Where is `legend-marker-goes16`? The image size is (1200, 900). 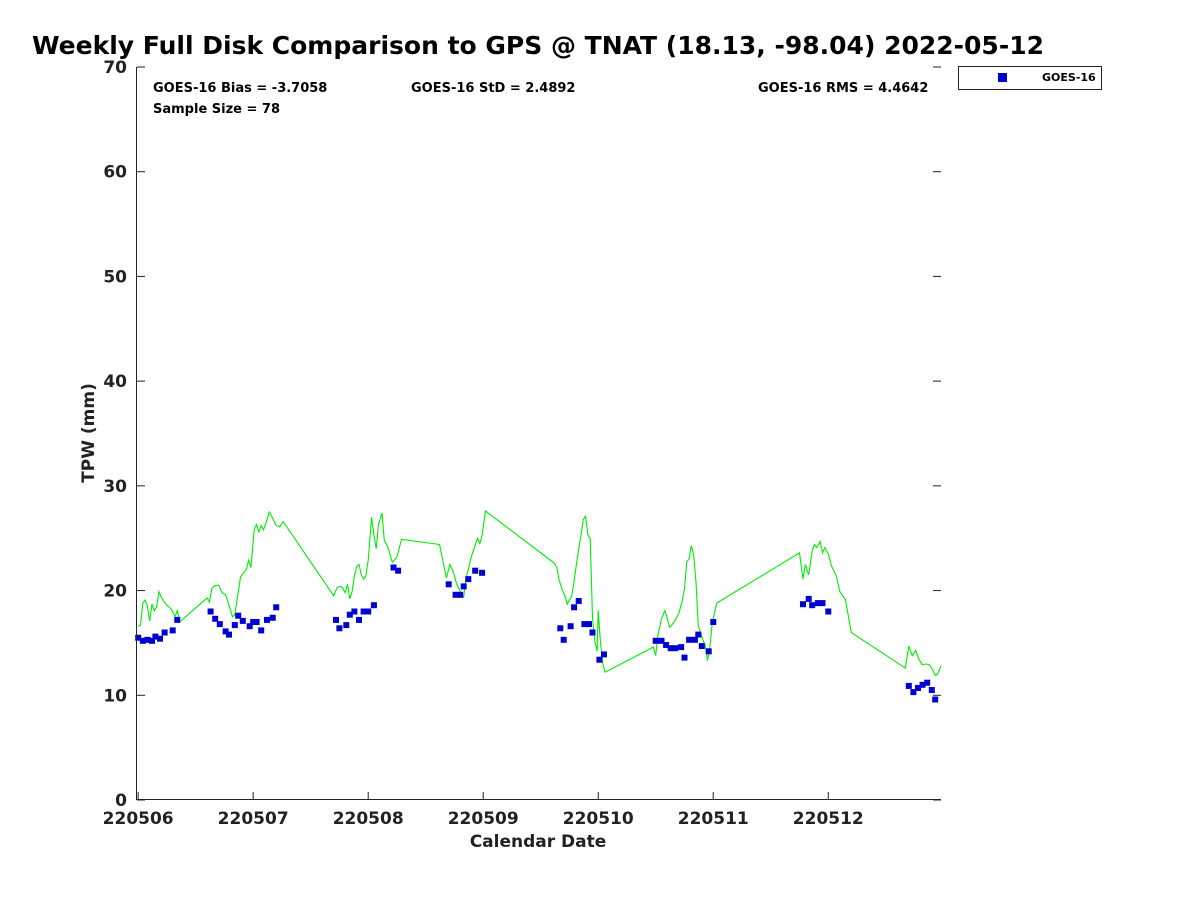 legend-marker-goes16 is located at coordinates (1002, 77).